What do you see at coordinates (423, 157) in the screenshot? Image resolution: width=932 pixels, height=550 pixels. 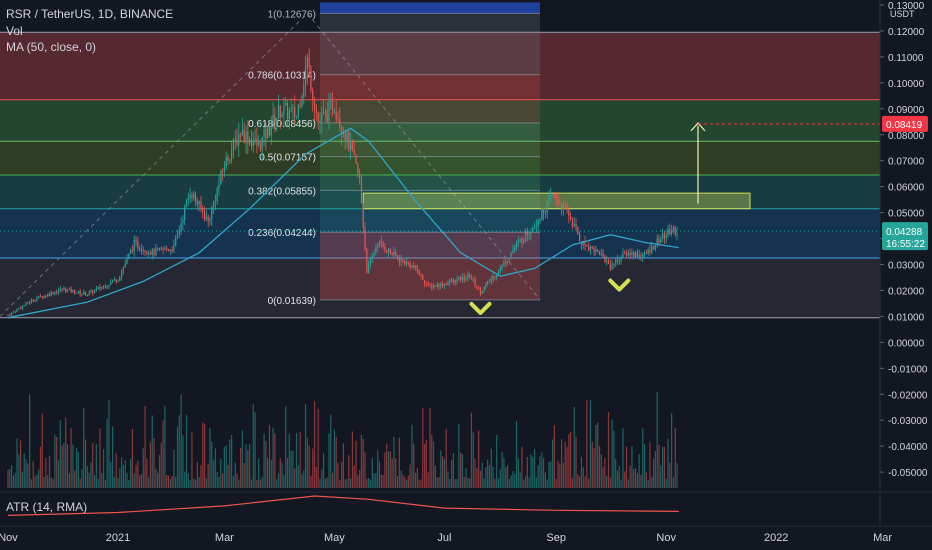 I see `trend-line` at bounding box center [423, 157].